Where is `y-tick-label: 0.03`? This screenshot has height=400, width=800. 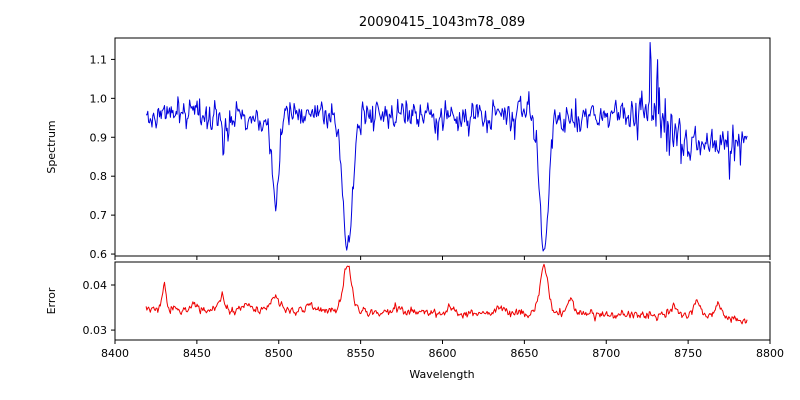
y-tick-label: 0.03 is located at coordinates (95, 330).